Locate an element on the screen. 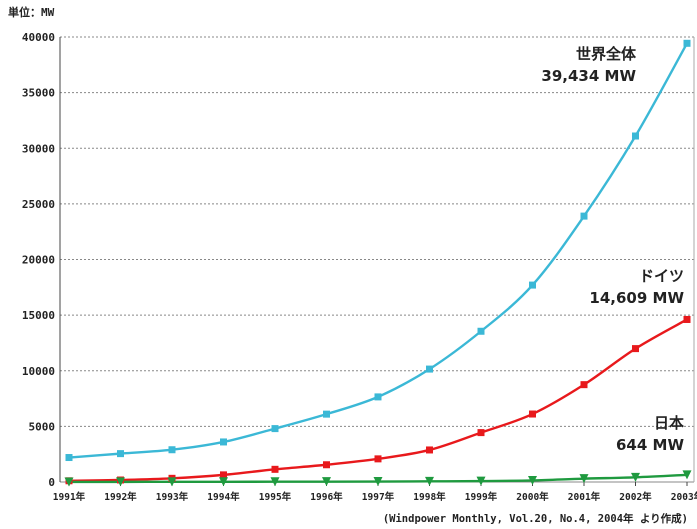 Image resolution: width=697 pixels, height=529 pixels. y-tick-label-0: 0 is located at coordinates (51, 482).